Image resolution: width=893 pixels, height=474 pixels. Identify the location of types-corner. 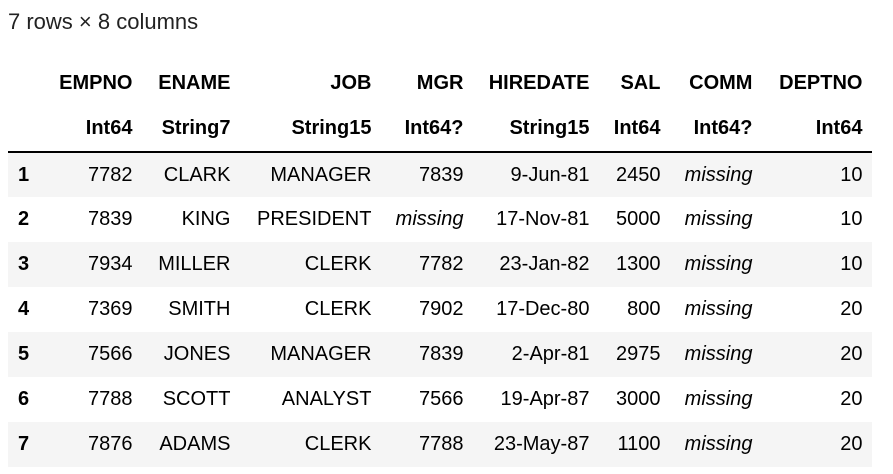
(28, 129).